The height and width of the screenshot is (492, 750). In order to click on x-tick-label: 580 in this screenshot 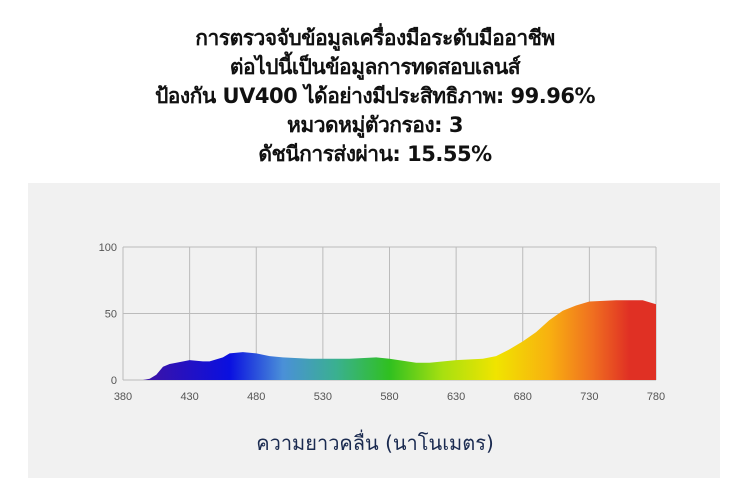, I will do `click(389, 397)`.